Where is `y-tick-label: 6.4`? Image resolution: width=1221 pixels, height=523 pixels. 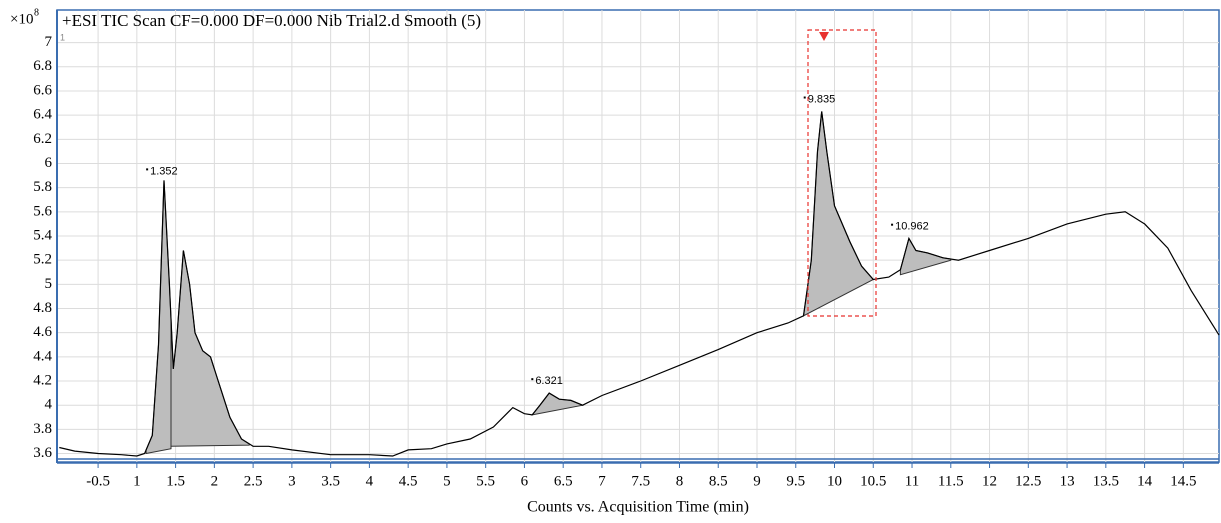
y-tick-label: 6.4 is located at coordinates (42, 115).